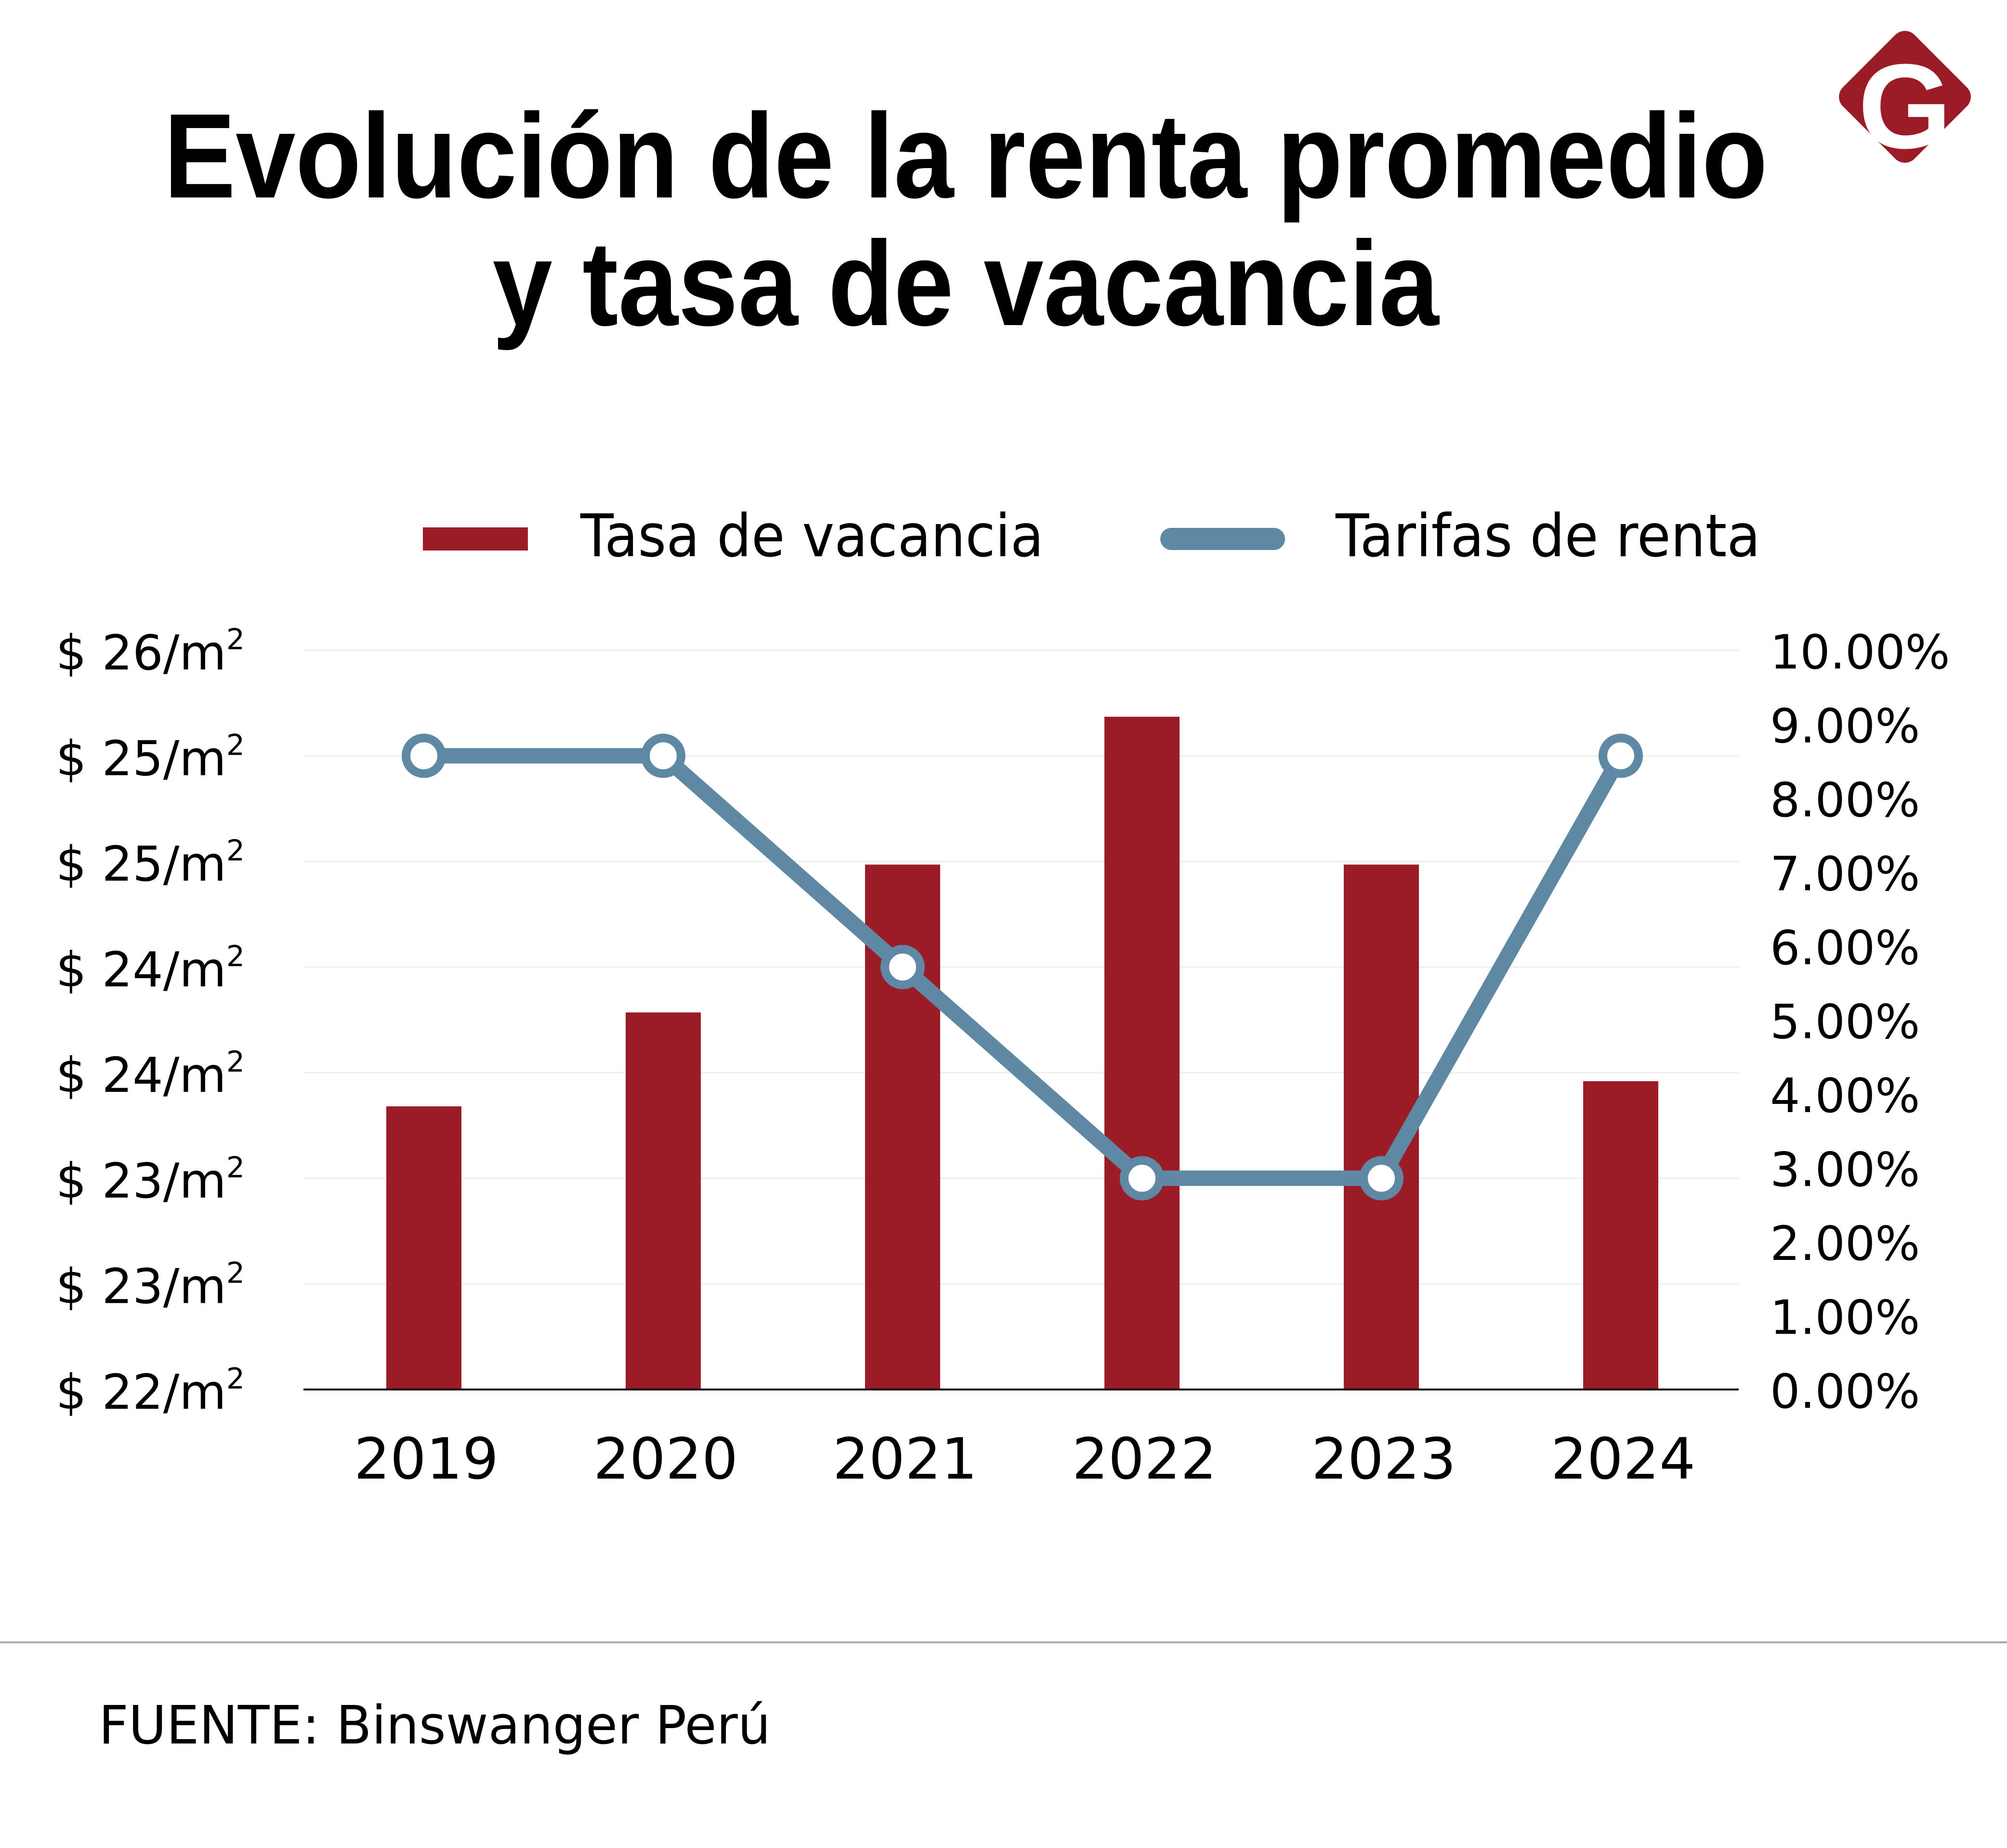 This screenshot has width=2007, height=1848. Describe the element at coordinates (663, 1200) in the screenshot. I see `bar-2020` at that location.